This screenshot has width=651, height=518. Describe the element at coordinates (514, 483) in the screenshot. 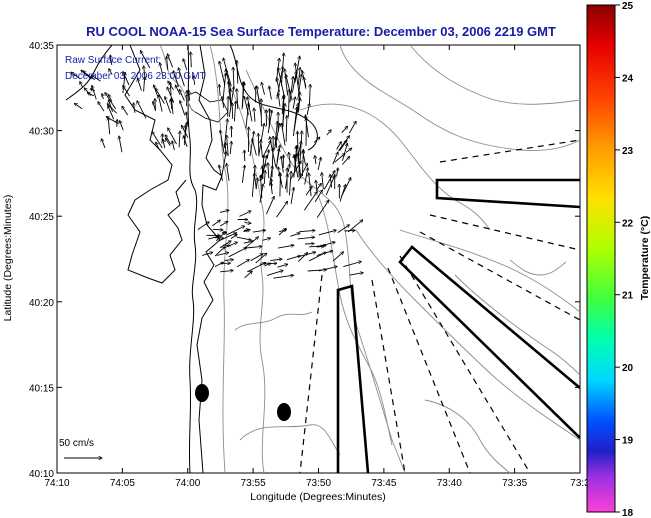

I see `x-tick-label: 73:35` at that location.